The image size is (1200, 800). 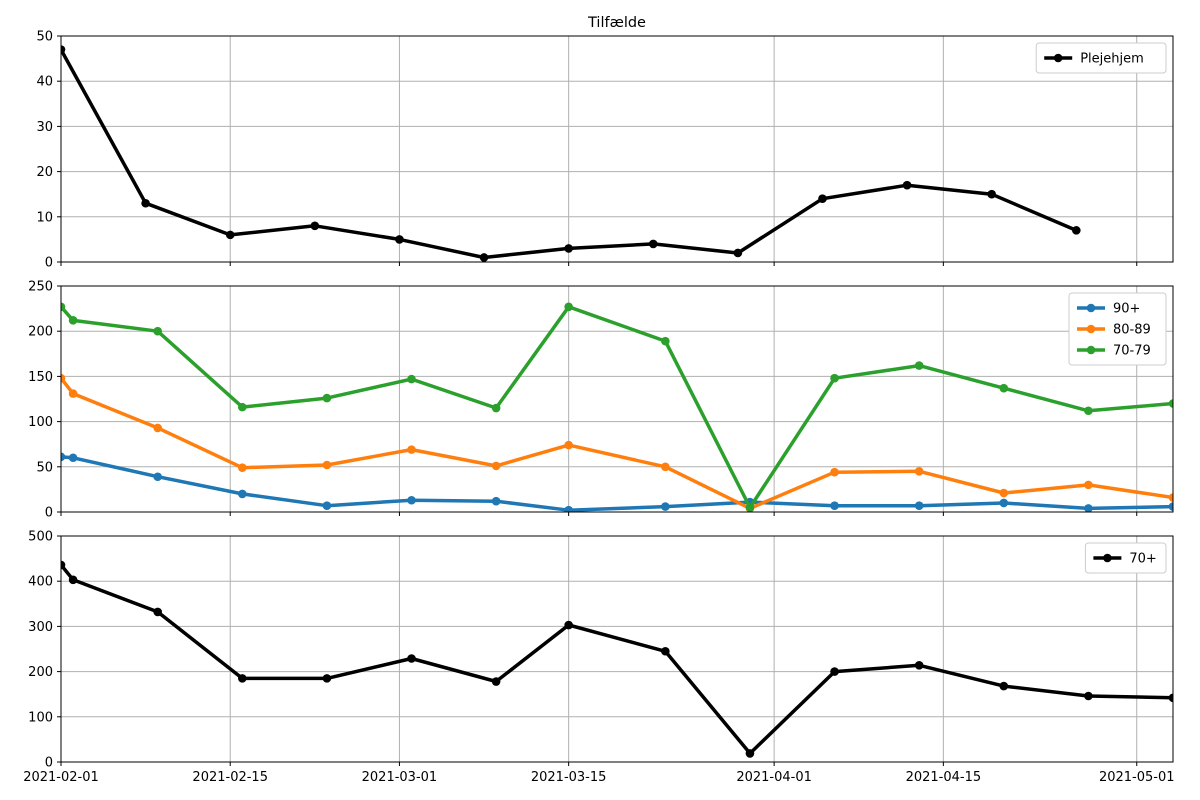 What do you see at coordinates (569, 777) in the screenshot?
I see `x-tick-label: 2021-03-15` at bounding box center [569, 777].